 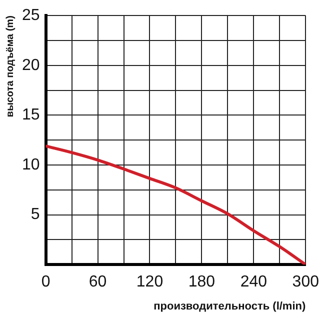 I want to click on y-tick-label: 25, so click(x=31, y=15).